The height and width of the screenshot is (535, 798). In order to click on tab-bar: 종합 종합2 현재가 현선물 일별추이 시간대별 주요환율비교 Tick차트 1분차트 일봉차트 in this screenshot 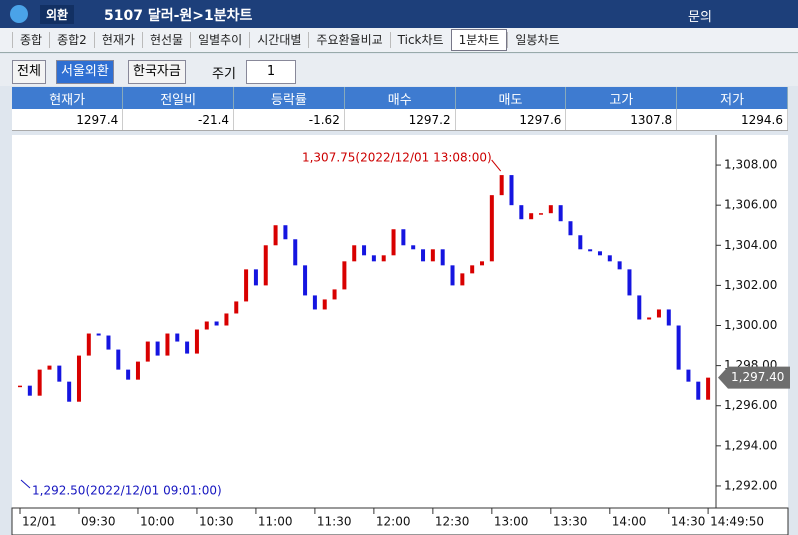, I will do `click(399, 40)`.